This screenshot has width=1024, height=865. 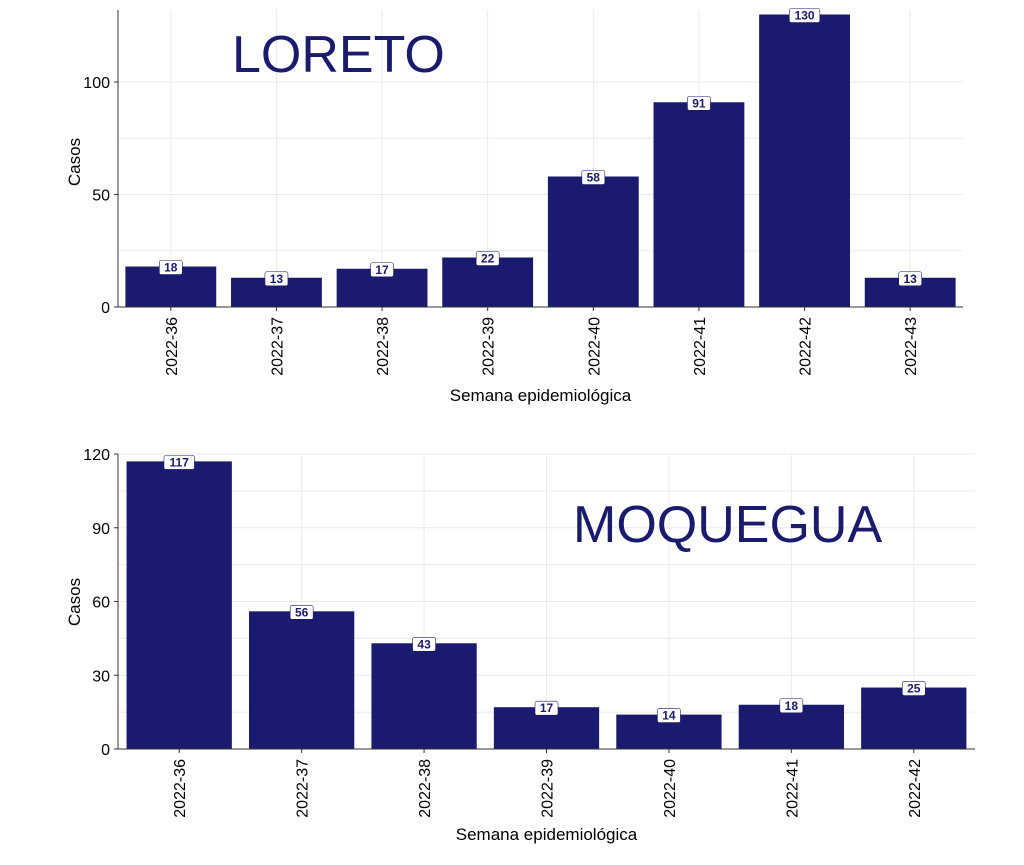 I want to click on chart-title: MOQUEGUA, so click(x=727, y=525).